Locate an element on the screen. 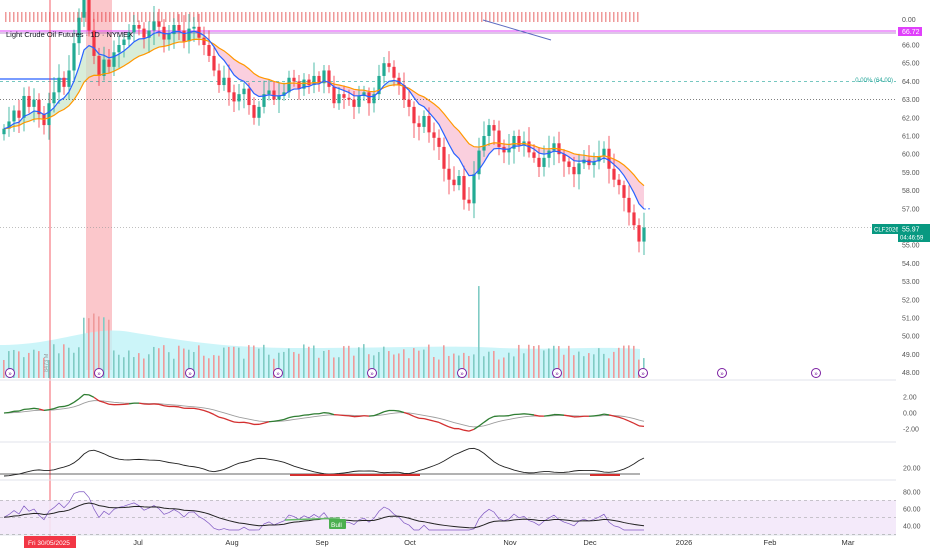 This screenshot has height=550, width=932. time-axis-label: Jul is located at coordinates (138, 542).